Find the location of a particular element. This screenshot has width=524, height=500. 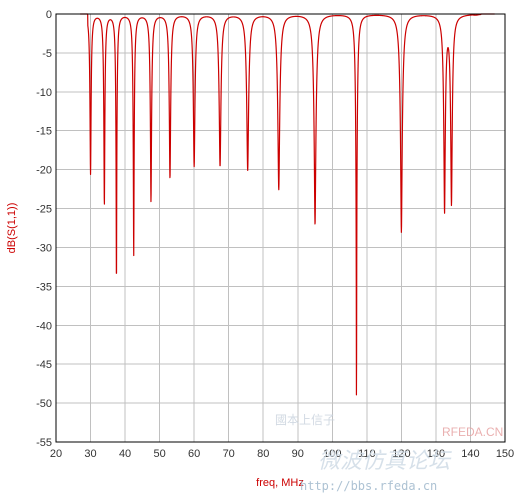

y-axis-ticks: 0 -5 -10 -15 -20 -25 -30 -35 -40 -45 -50 -55 is located at coordinates (44, 229).